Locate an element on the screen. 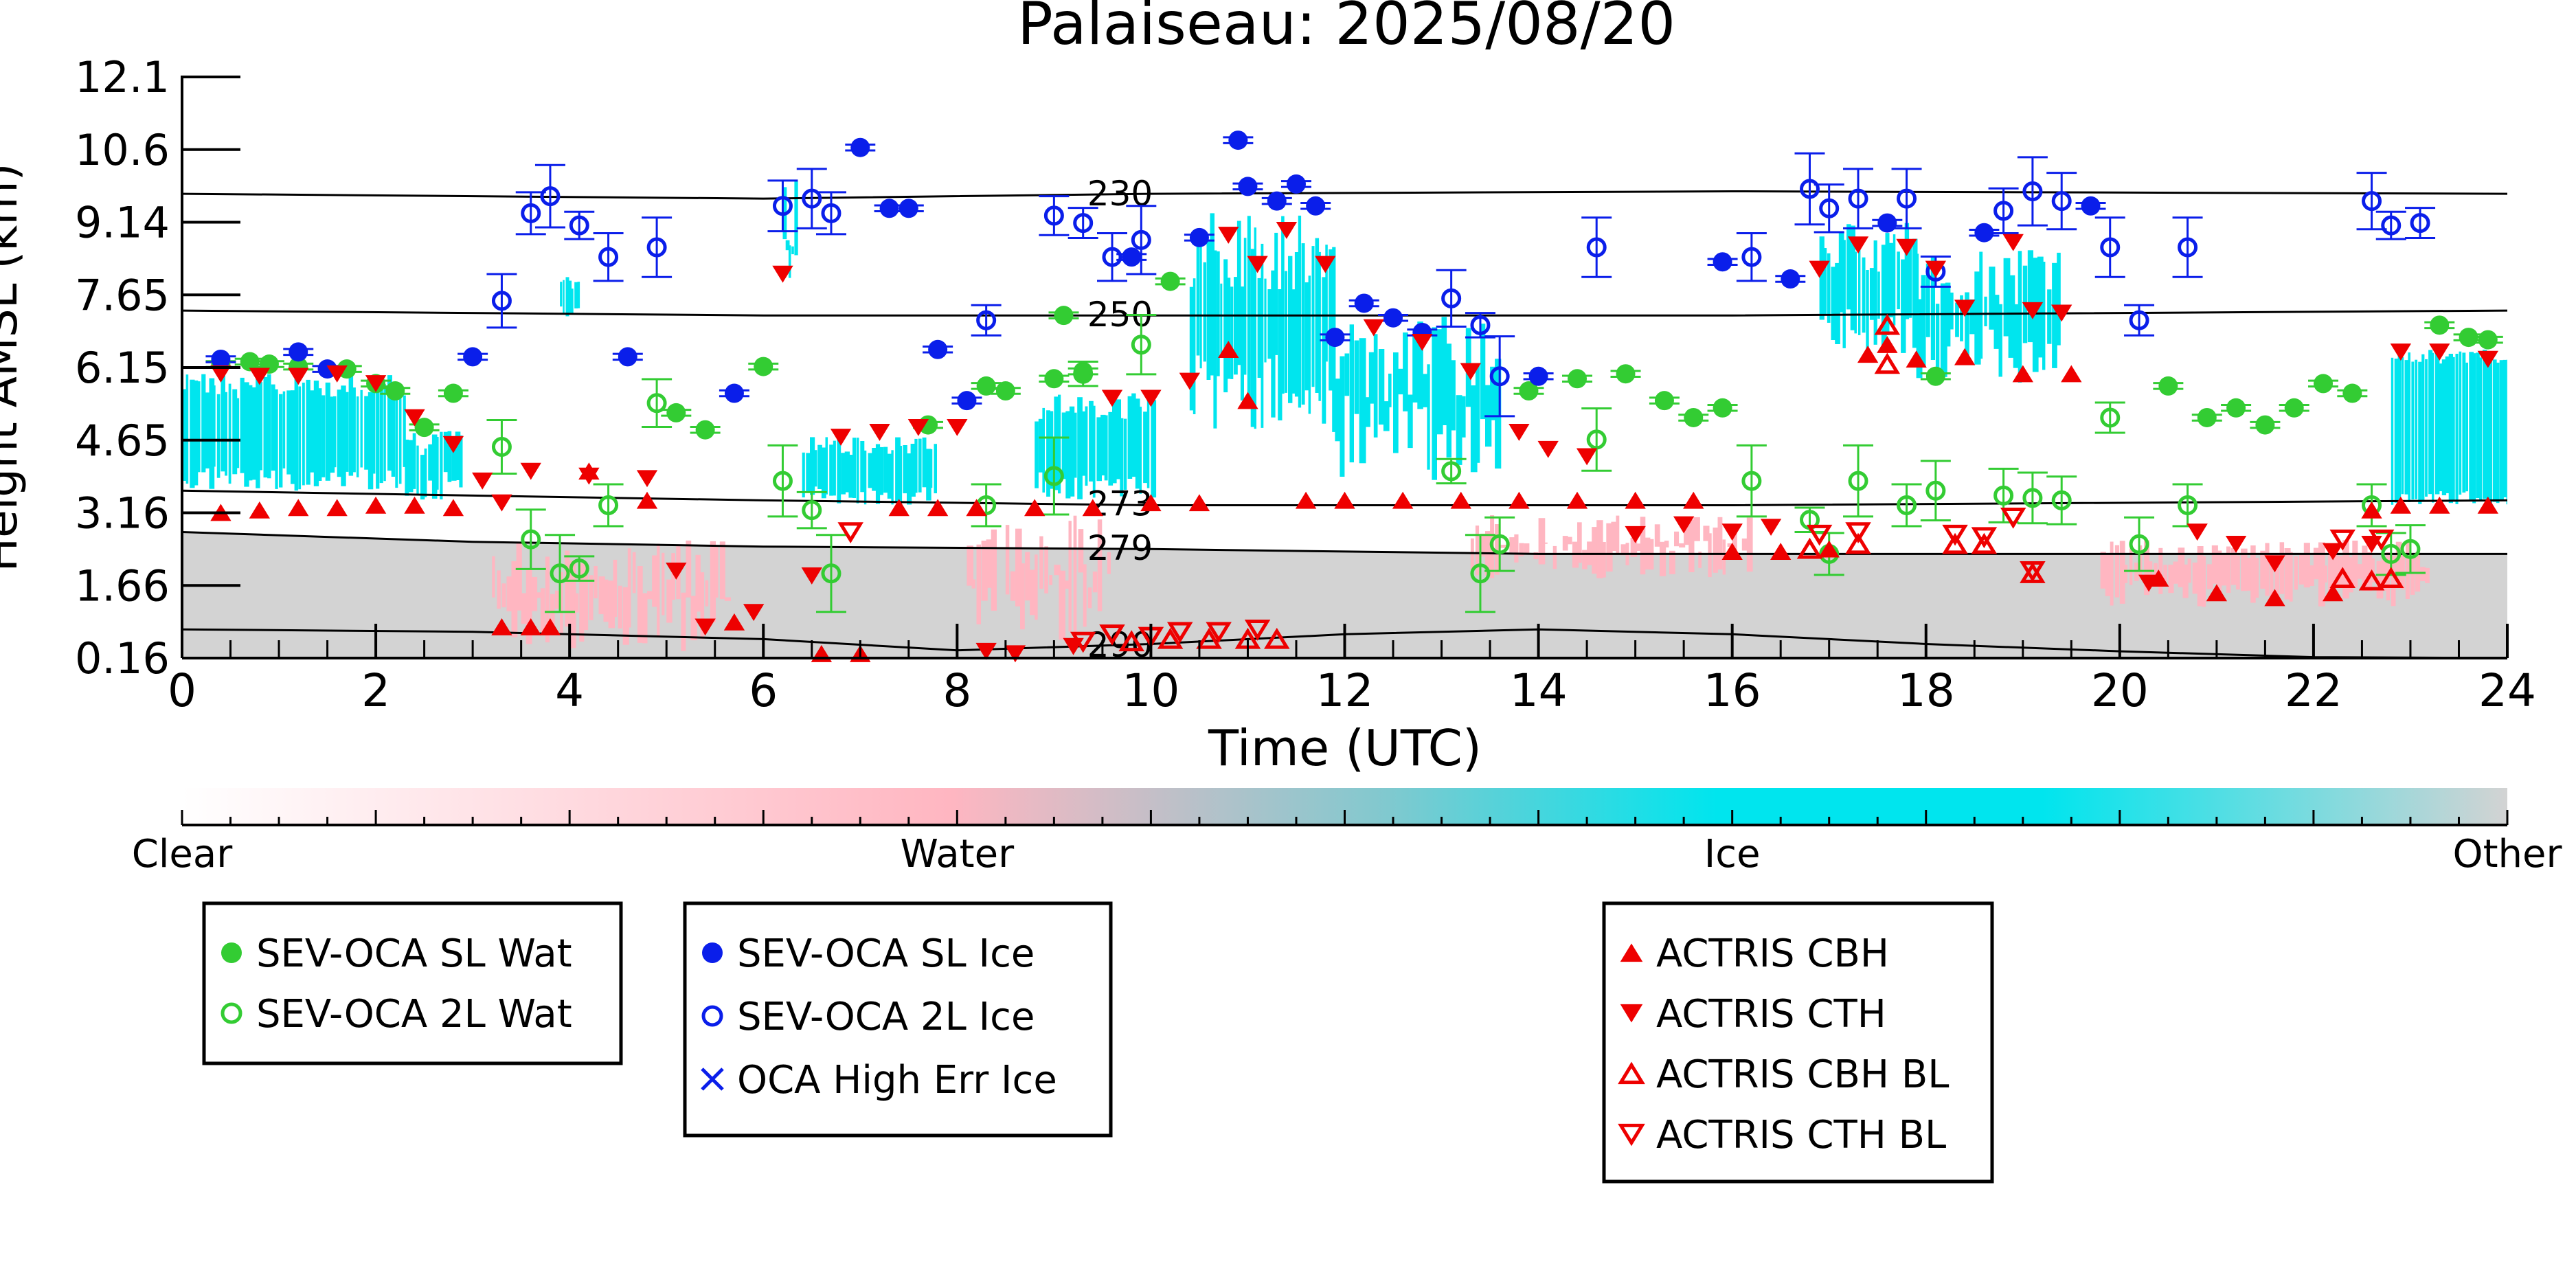 The image size is (2576, 1288). legend-label: ACTRIS CTH BL is located at coordinates (1801, 1135).